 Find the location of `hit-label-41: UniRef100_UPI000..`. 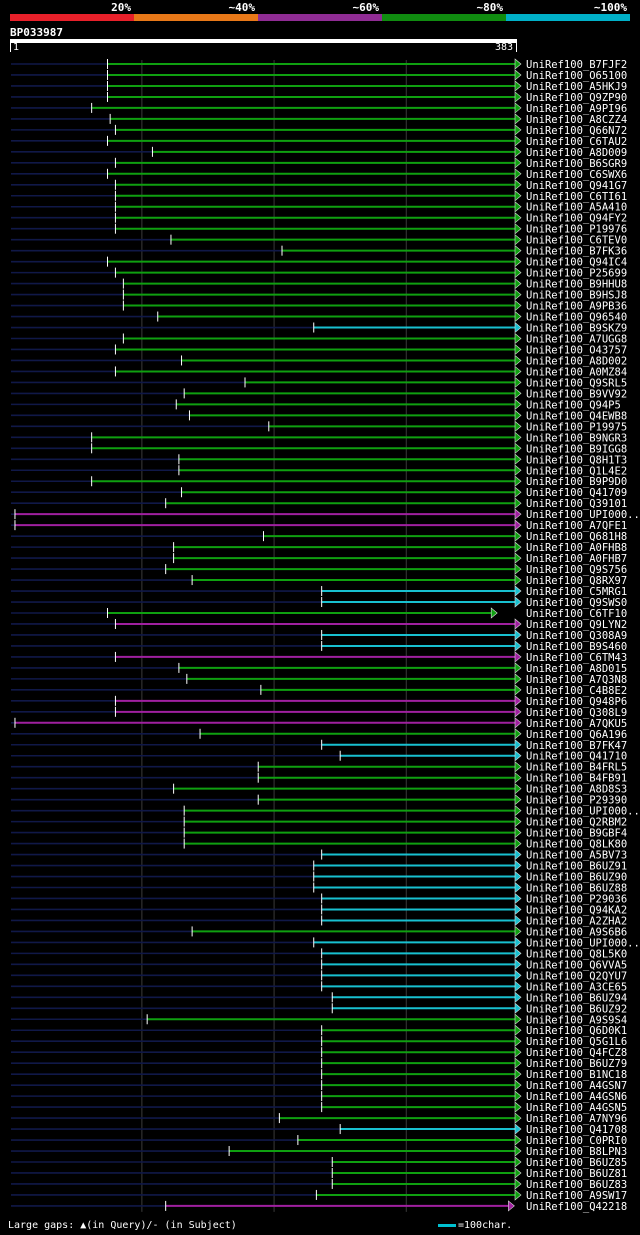

hit-label-41: UniRef100_UPI000.. is located at coordinates (583, 515).